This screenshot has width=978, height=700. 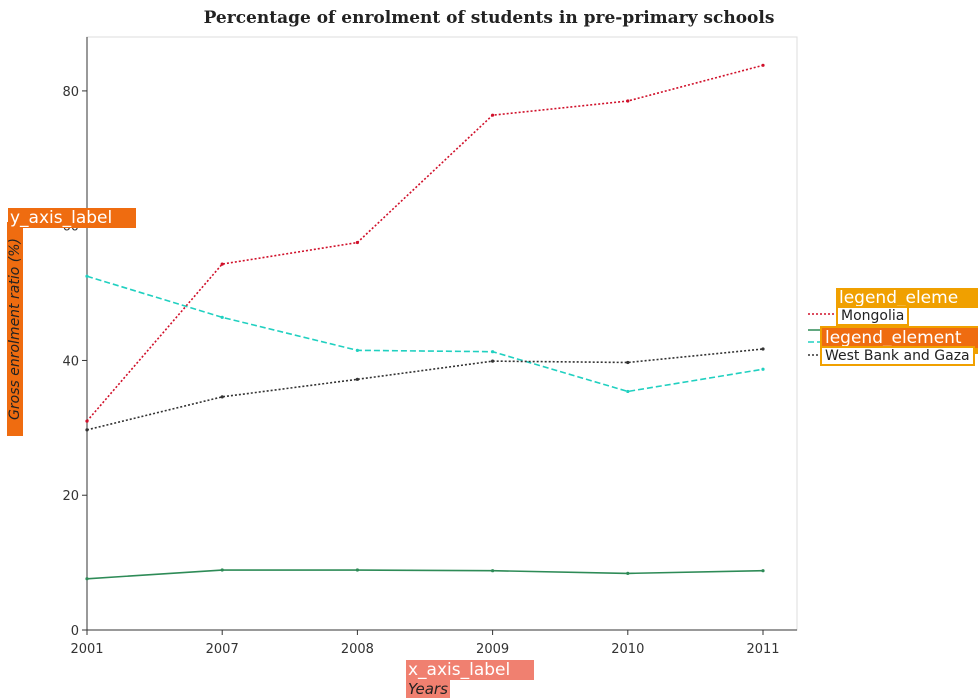 What do you see at coordinates (70, 92) in the screenshot?
I see `y-tick-label: 80` at bounding box center [70, 92].